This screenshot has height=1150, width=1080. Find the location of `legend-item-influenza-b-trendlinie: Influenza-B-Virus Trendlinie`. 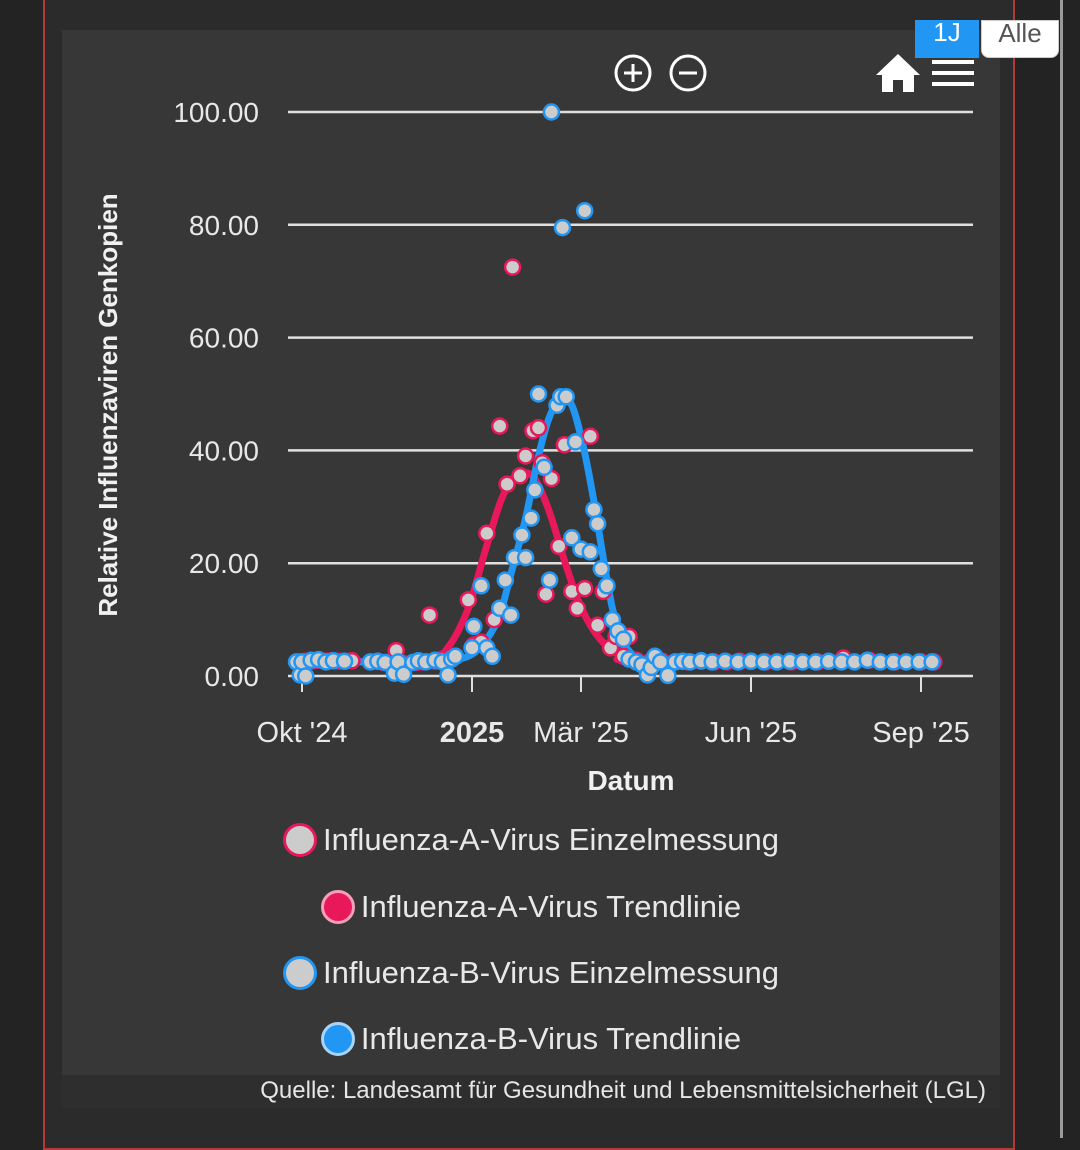

legend-item-influenza-b-trendlinie: Influenza-B-Virus Trendlinie is located at coordinates (531, 1039).